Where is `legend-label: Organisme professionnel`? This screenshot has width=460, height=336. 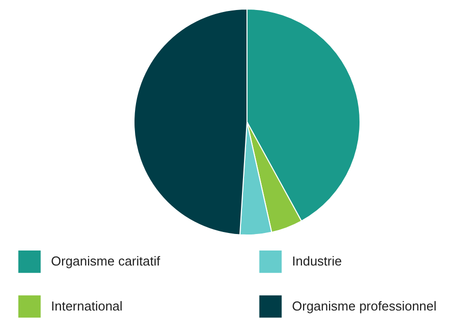 legend-label: Organisme professionnel is located at coordinates (364, 306).